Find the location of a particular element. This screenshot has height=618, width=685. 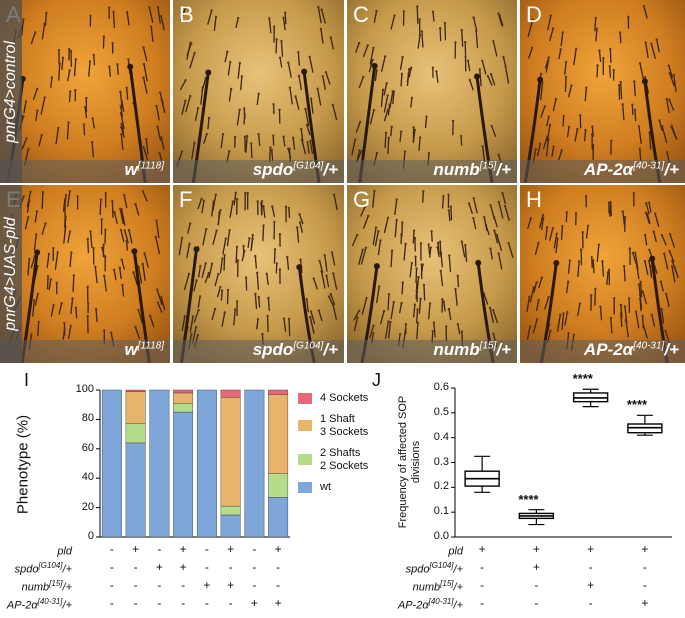

legend-label-text: 4 Sockets is located at coordinates (344, 398).